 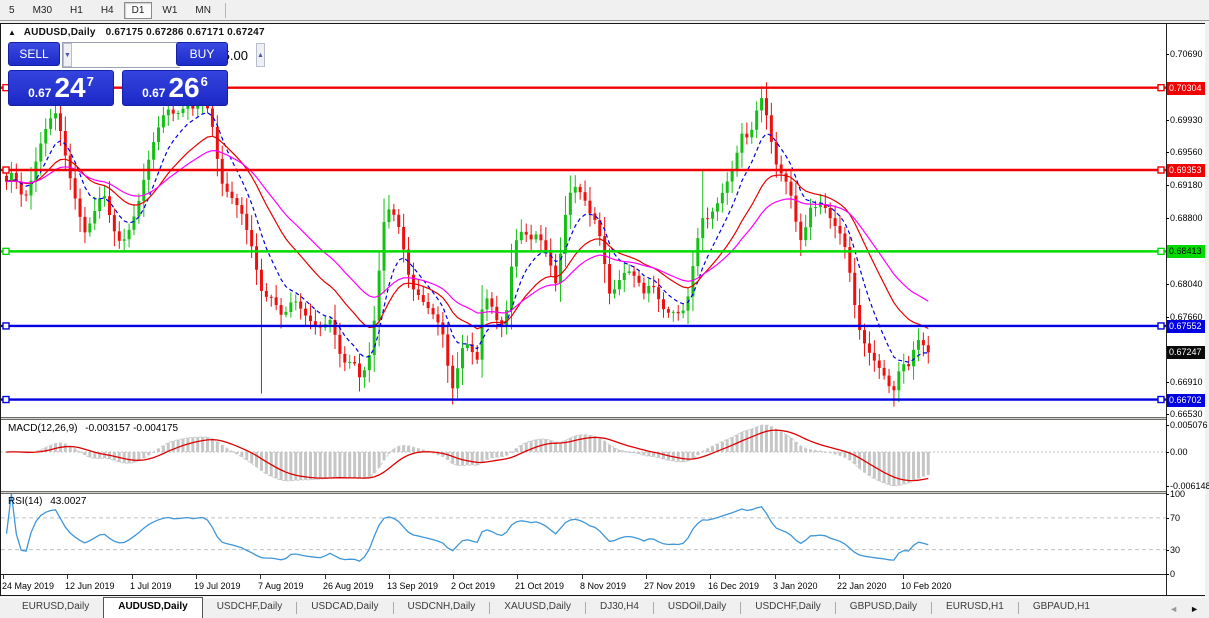 What do you see at coordinates (34, 54) in the screenshot?
I see `sell-button: SELL` at bounding box center [34, 54].